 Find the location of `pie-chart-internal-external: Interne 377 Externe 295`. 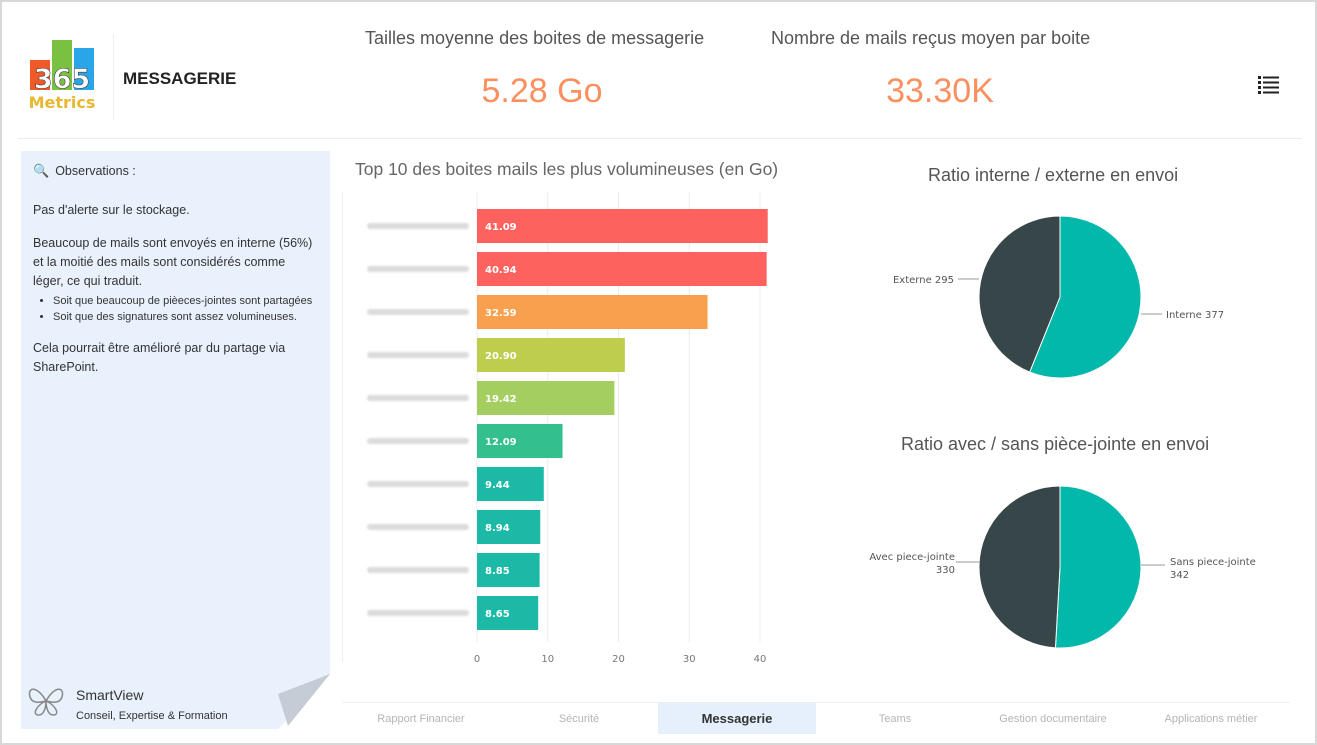

pie-chart-internal-external: Interne 377 Externe 295 is located at coordinates (1058, 297).